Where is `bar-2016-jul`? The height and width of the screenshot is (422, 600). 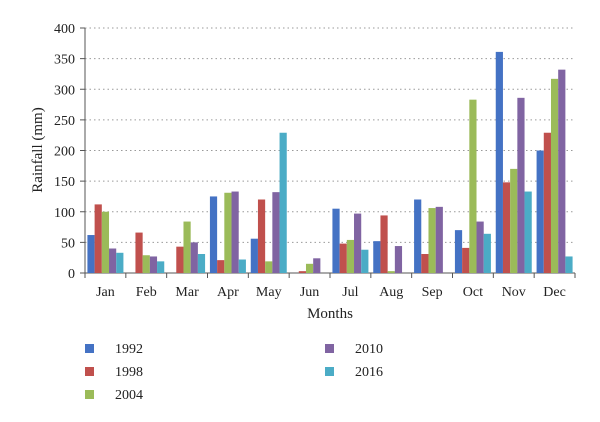 bar-2016-jul is located at coordinates (365, 261).